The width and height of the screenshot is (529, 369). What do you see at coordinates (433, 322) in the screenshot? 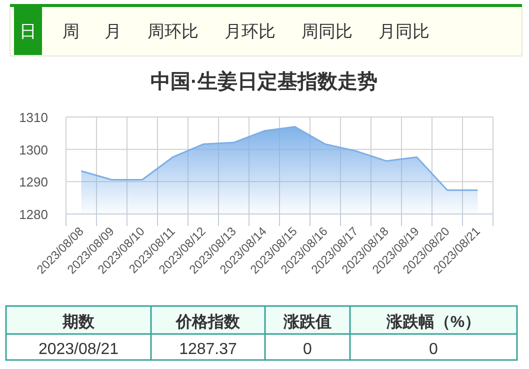
I see `text: 涨跌幅（%）` at bounding box center [433, 322].